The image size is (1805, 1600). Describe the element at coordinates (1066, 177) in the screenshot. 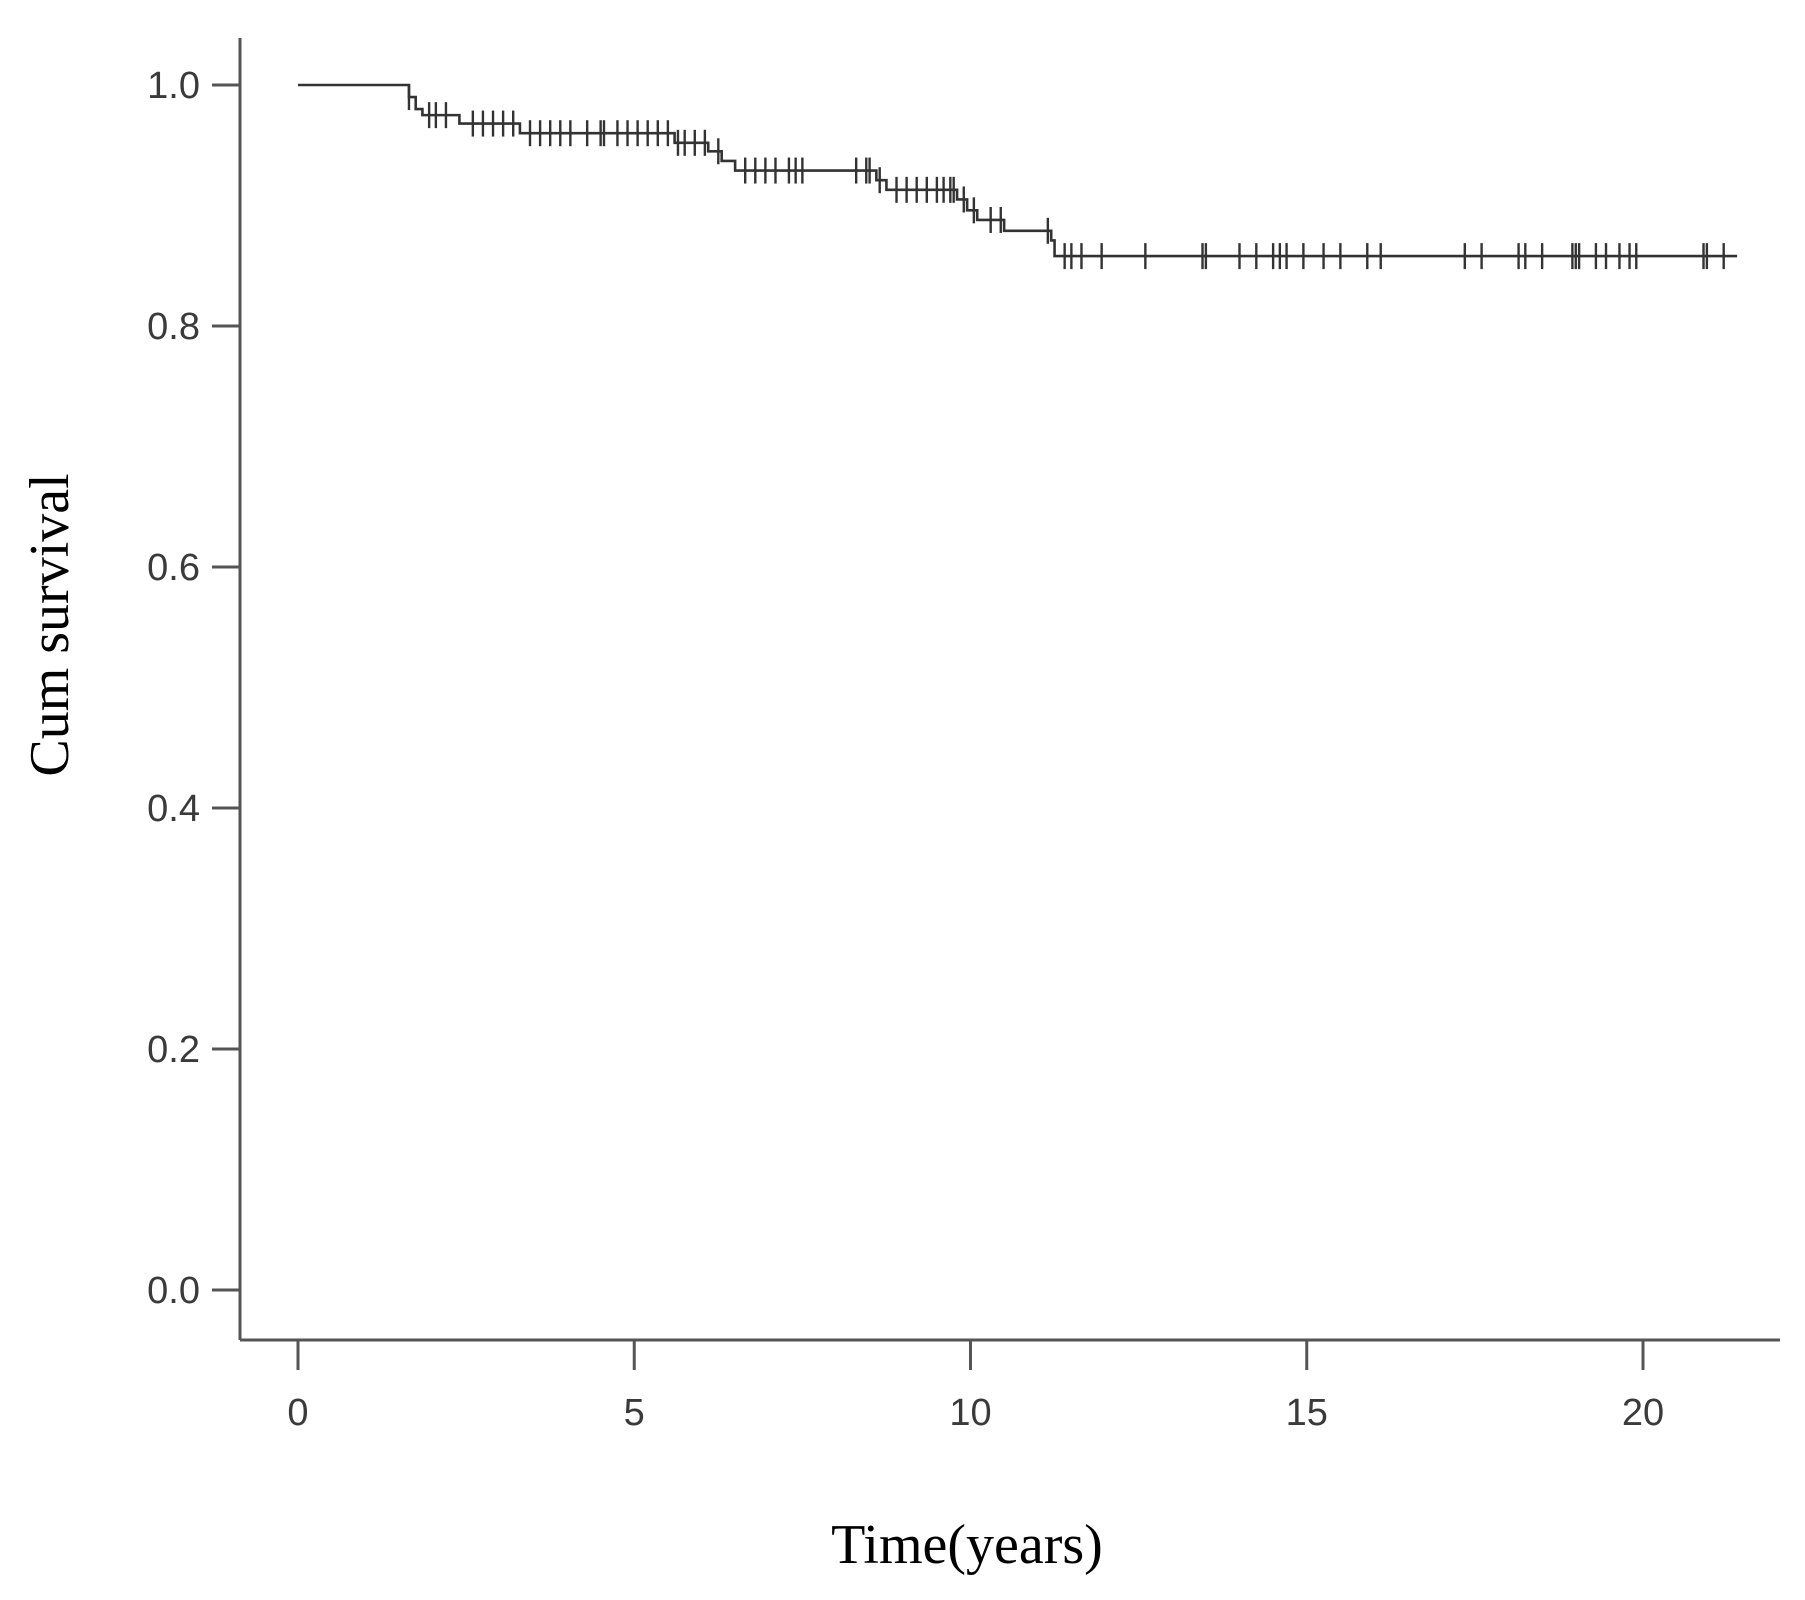

I see `censor-marks` at that location.